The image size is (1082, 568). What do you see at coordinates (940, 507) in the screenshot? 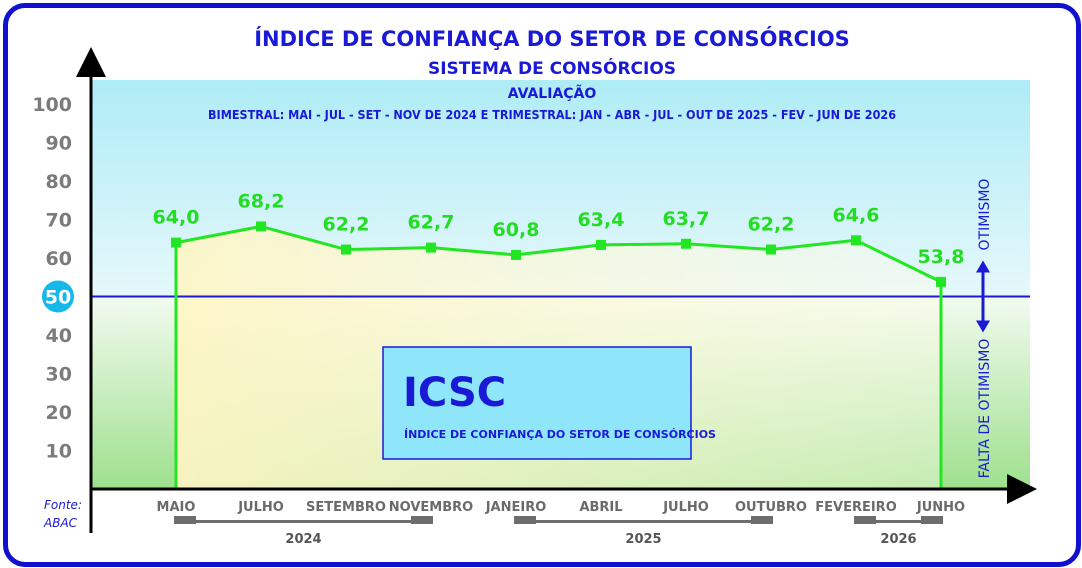
I see `x-tick-label: JUNHO` at bounding box center [940, 507].